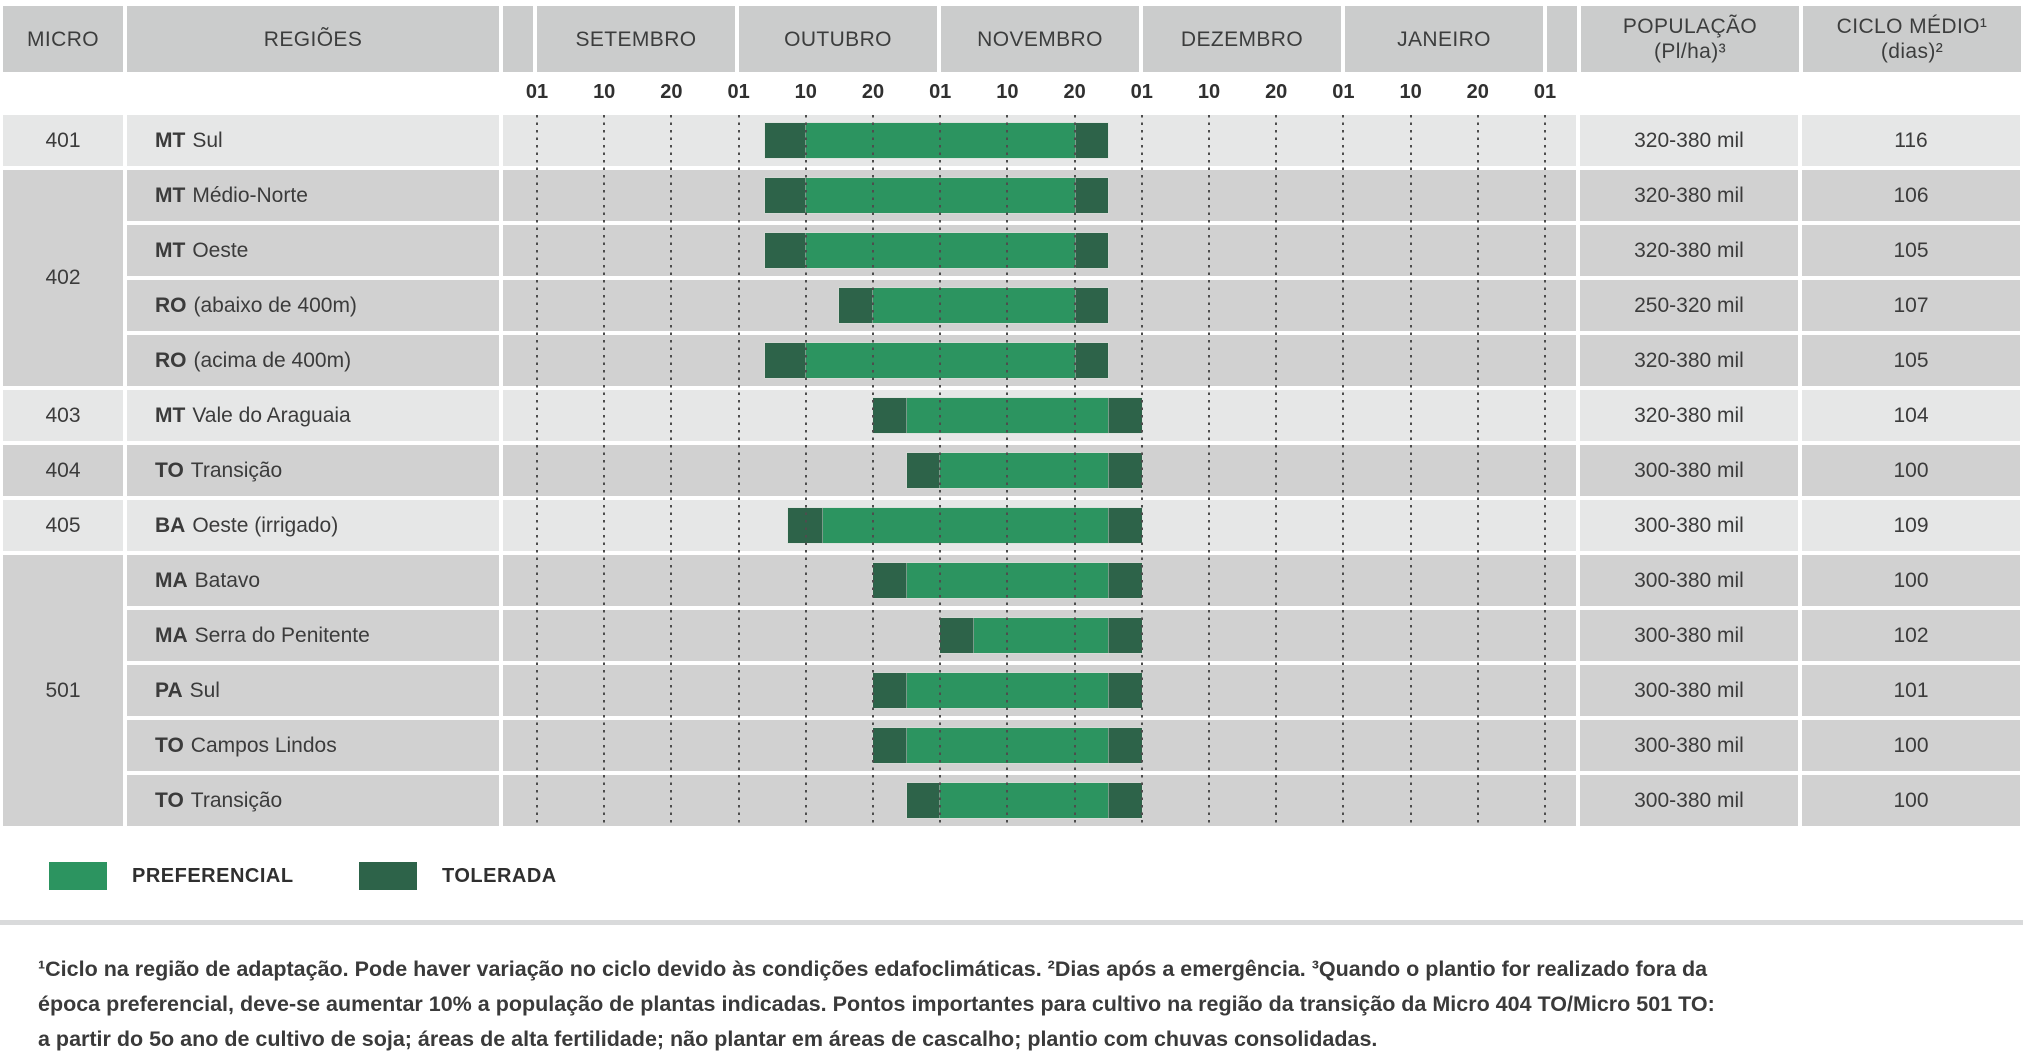  Describe the element at coordinates (63, 39) in the screenshot. I see `header-micro: MICRO` at that location.